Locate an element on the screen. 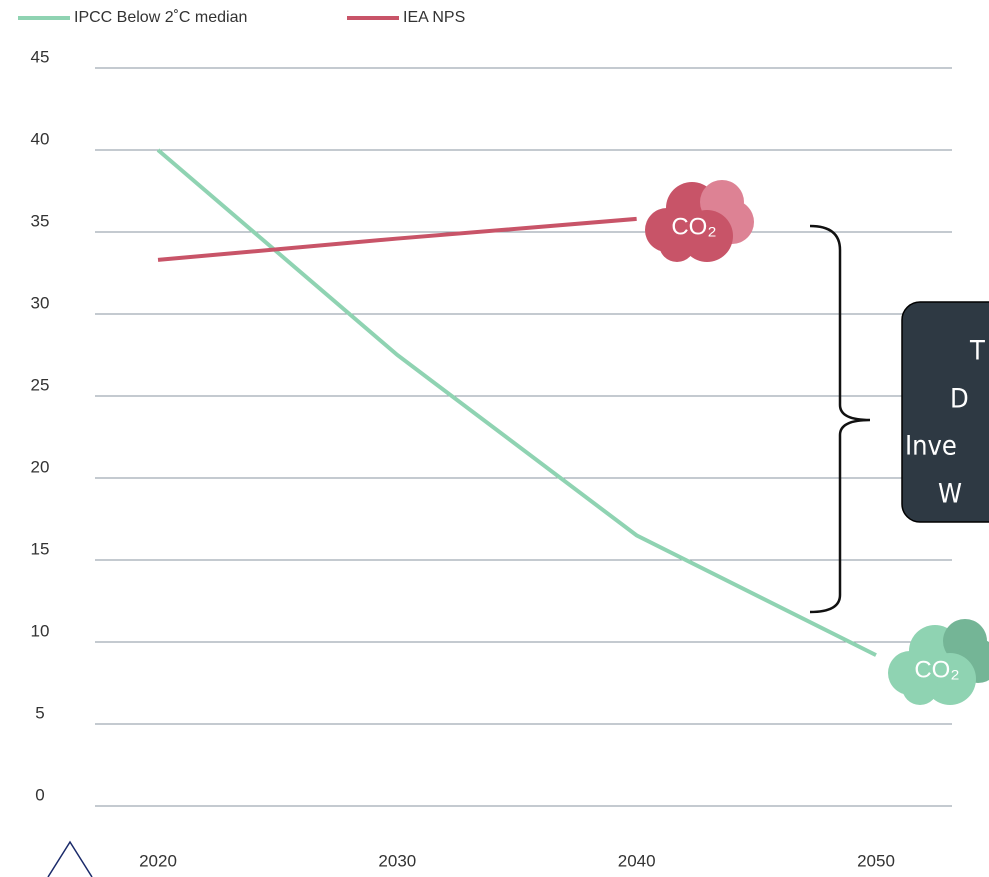 The width and height of the screenshot is (989, 877). y-tick-label: 30 is located at coordinates (40, 302).